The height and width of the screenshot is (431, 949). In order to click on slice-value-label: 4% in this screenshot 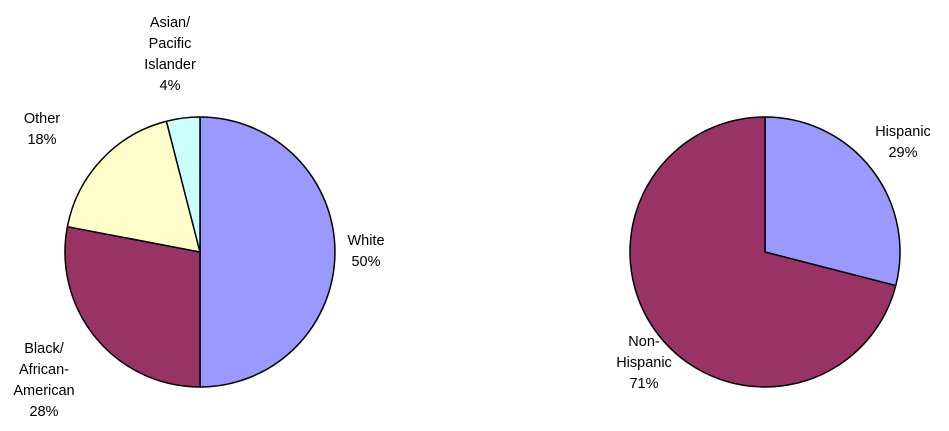, I will do `click(170, 86)`.